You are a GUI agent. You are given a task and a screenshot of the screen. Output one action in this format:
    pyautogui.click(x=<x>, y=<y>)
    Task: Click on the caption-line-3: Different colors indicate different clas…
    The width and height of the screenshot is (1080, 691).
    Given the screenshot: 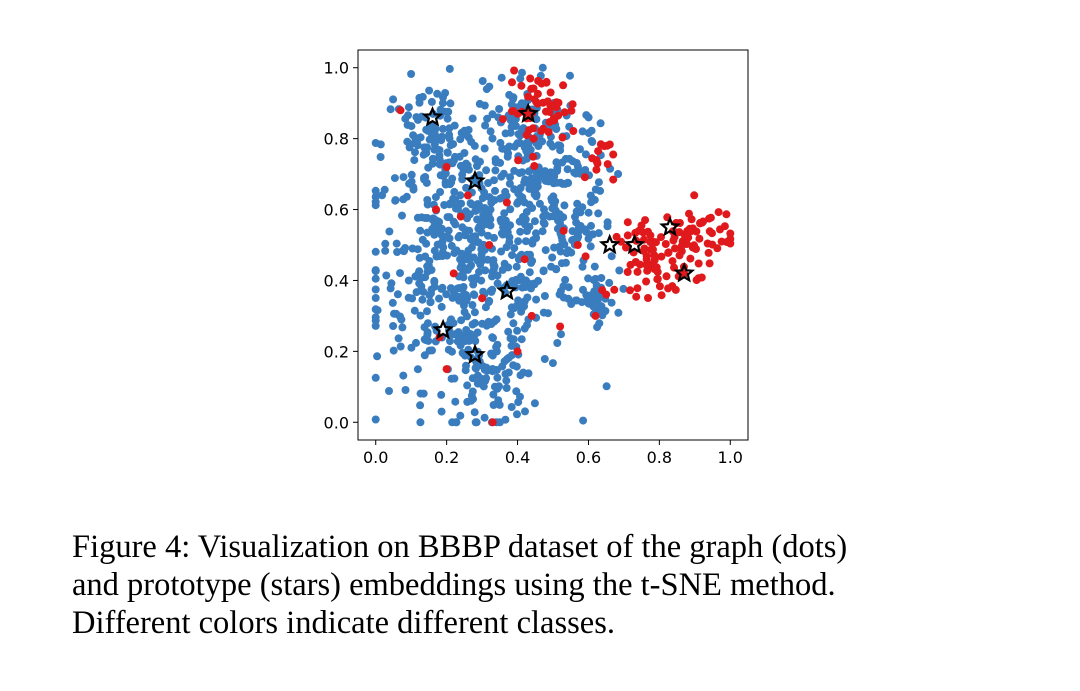 What is the action you would take?
    pyautogui.click(x=343, y=623)
    